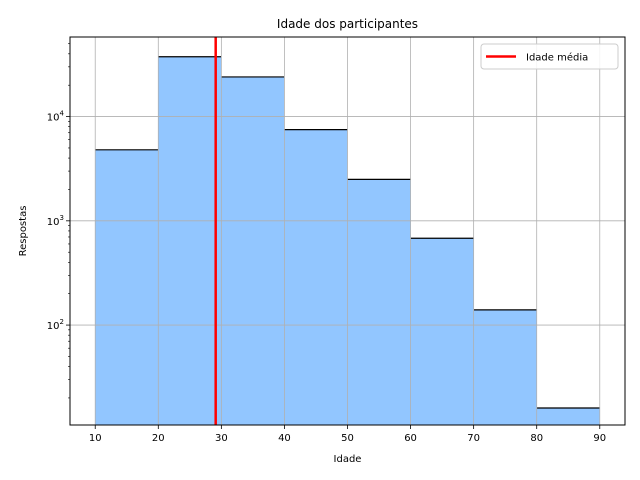 The width and height of the screenshot is (640, 480). I want to click on y-tick-label-0: 10², so click(55, 325).